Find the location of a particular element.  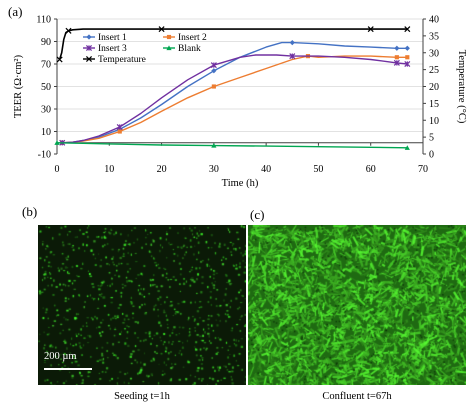

legend-label-temperature: Temperature is located at coordinates (122, 60).